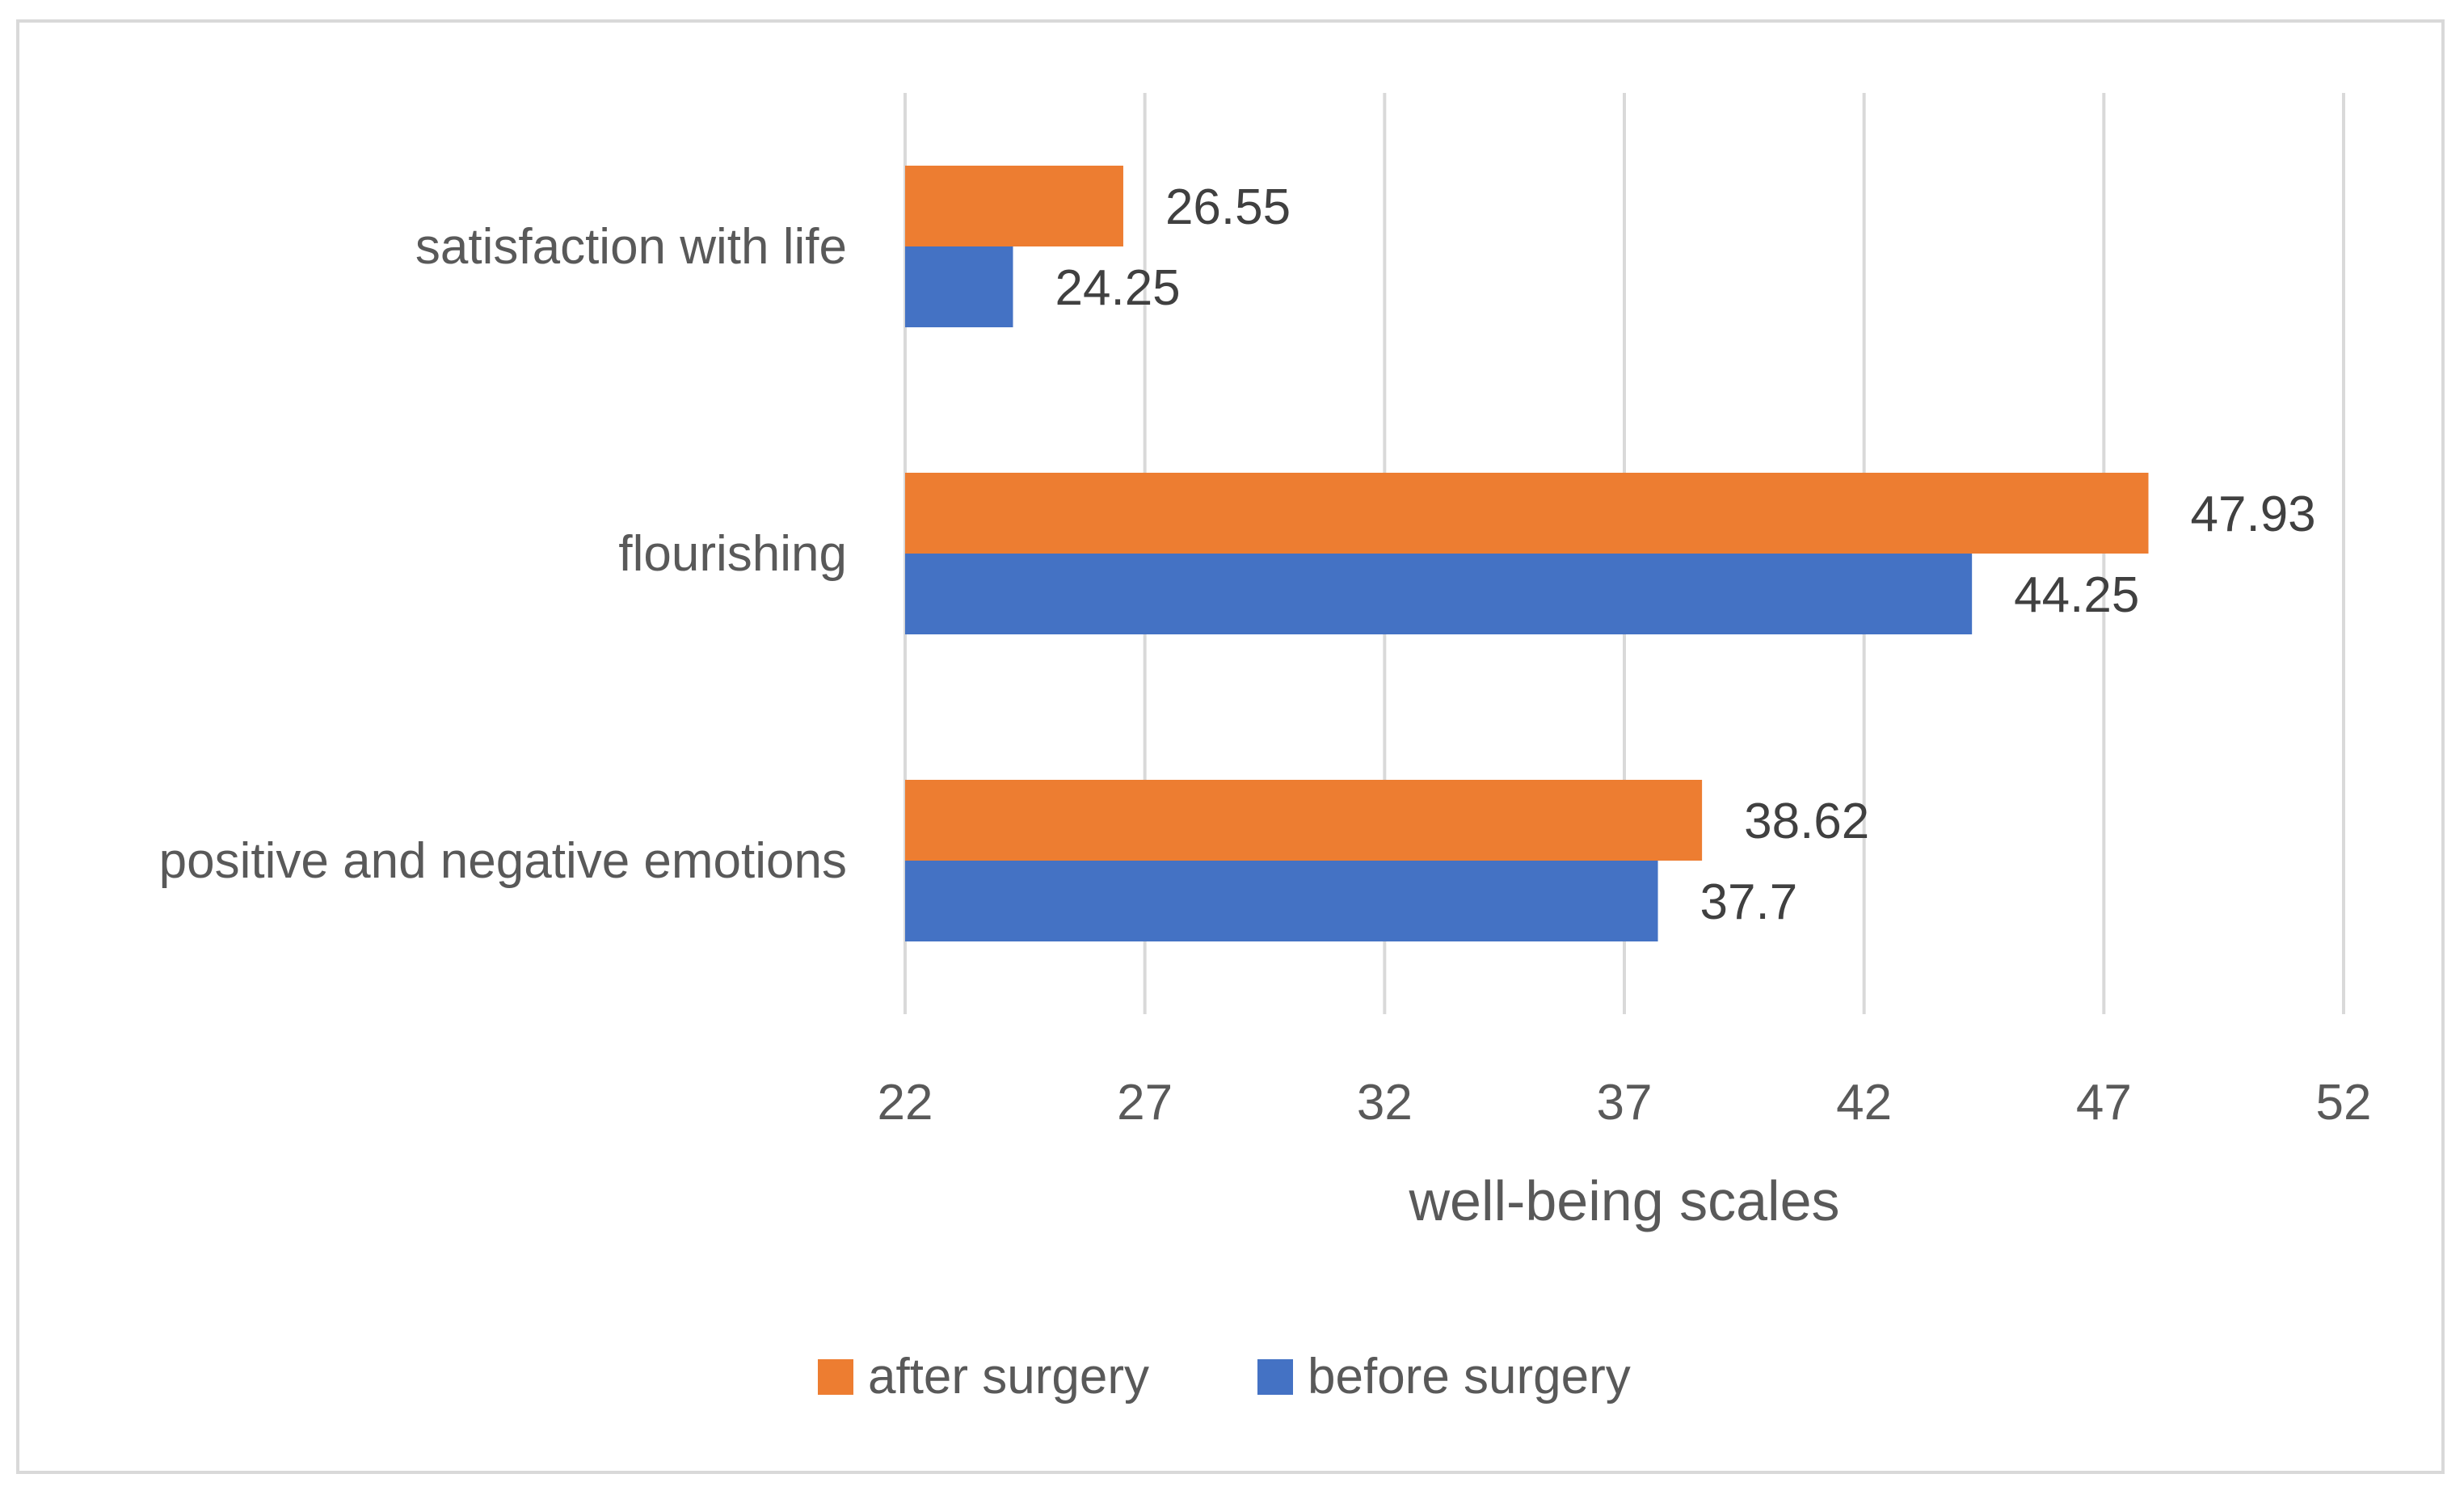  I want to click on x-tick-label: 52, so click(2344, 1103).